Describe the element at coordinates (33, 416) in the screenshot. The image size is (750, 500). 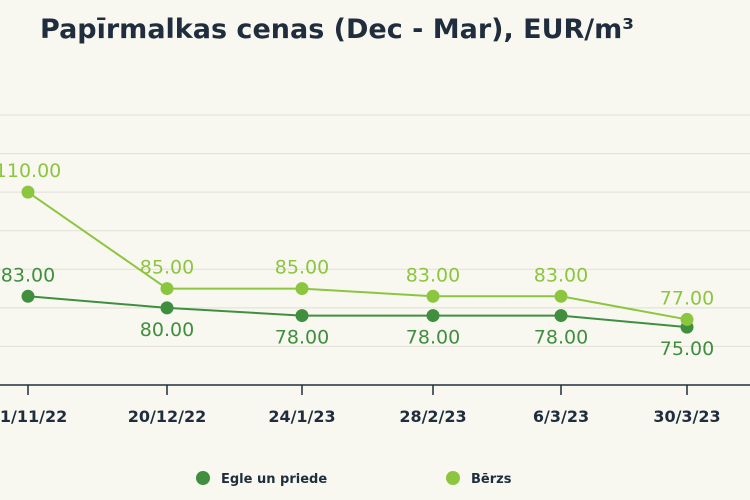
I see `x-tick-label: 21/11/22` at that location.